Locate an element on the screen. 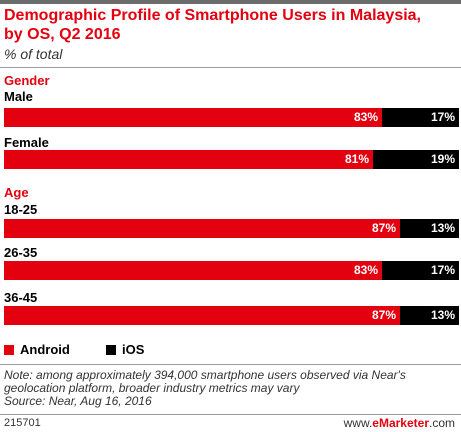 Image resolution: width=461 pixels, height=432 pixels. category-label-36-45: 36-45 is located at coordinates (21, 297).